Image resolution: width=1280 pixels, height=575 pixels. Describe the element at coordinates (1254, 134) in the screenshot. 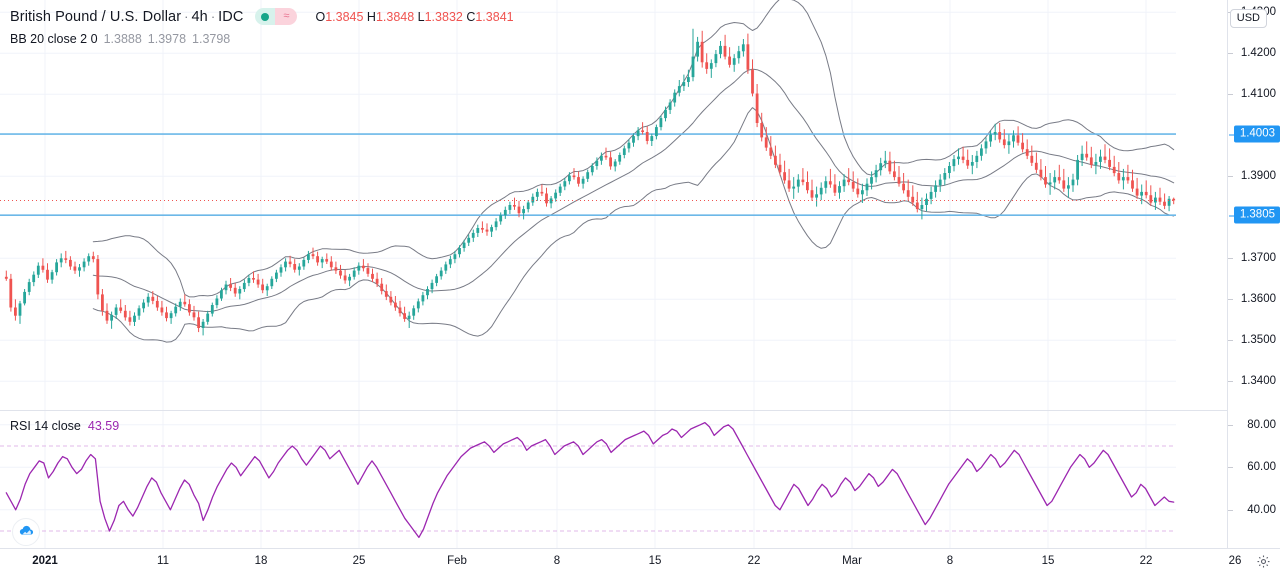

I see `price-level-badge: 1.4003` at that location.